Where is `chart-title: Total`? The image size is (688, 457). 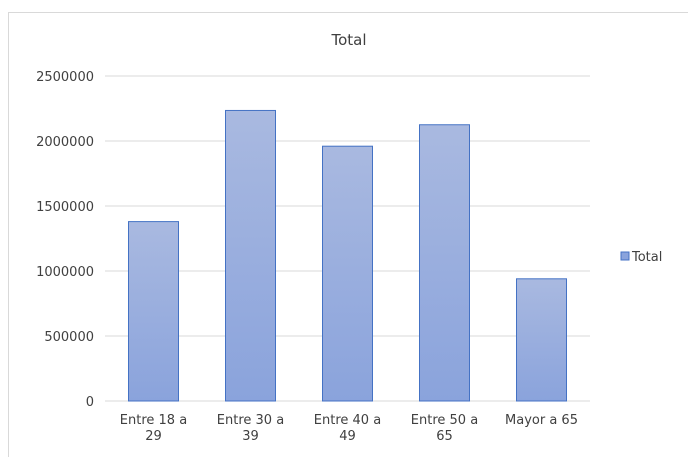
chart-title: Total is located at coordinates (348, 40).